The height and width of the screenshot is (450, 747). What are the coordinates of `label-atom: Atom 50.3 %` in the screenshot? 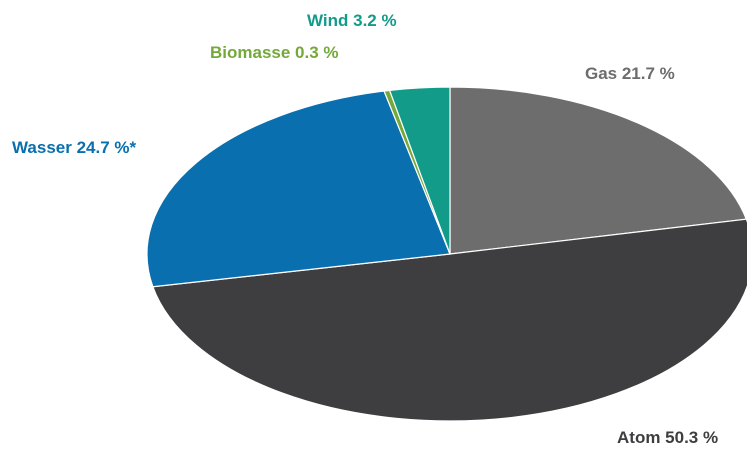 It's located at (667, 437).